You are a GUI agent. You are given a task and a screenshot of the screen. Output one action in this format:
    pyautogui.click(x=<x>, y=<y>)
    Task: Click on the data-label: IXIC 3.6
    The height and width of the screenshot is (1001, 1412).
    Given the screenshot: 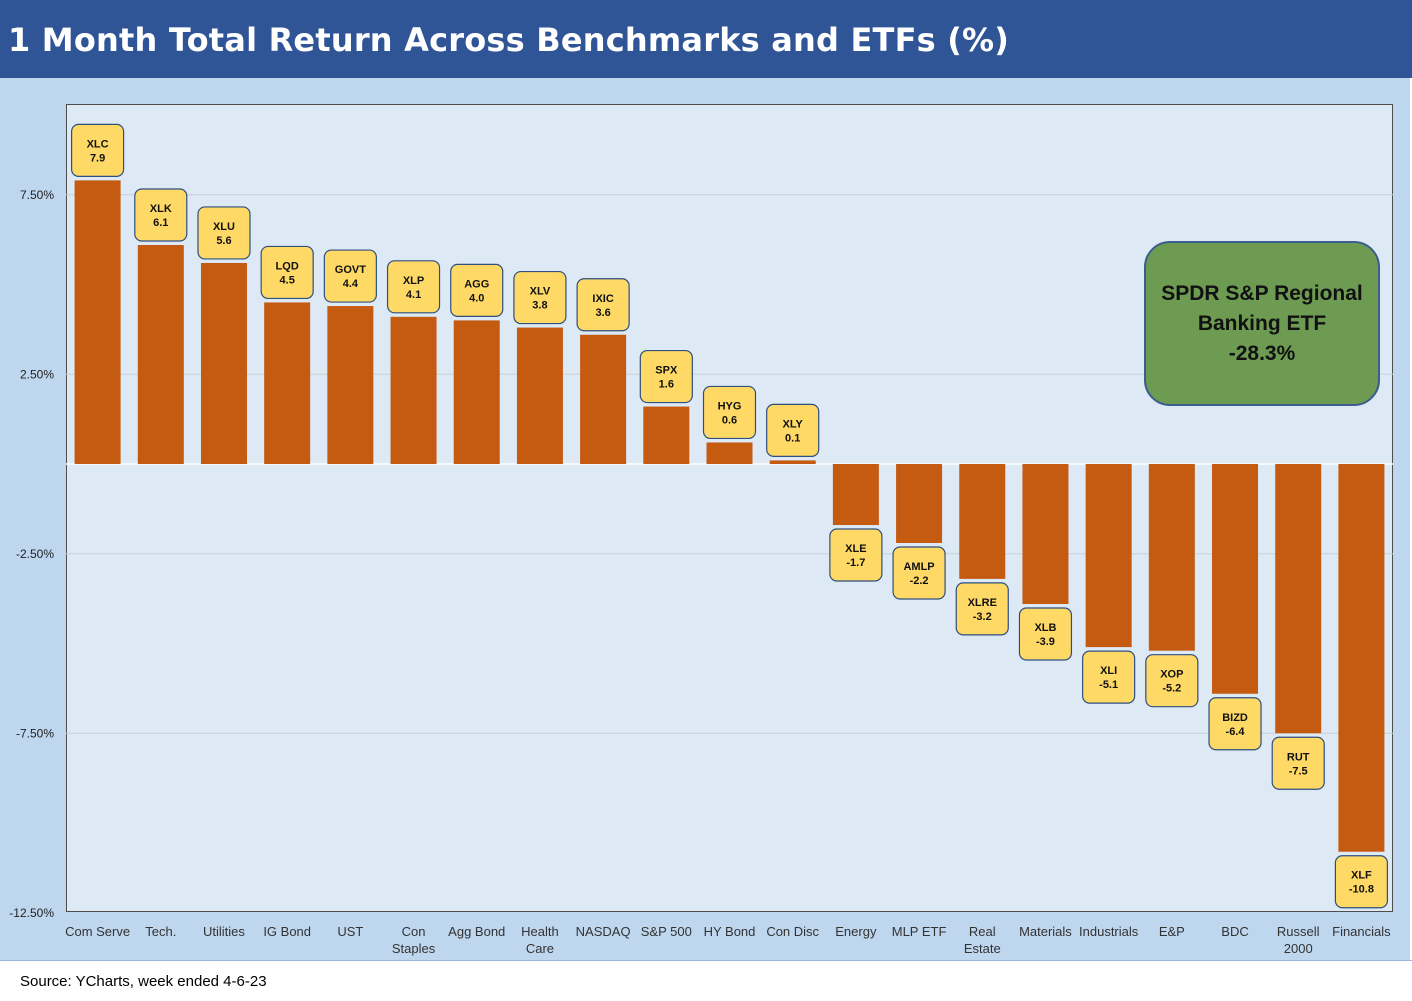 What is the action you would take?
    pyautogui.click(x=603, y=305)
    